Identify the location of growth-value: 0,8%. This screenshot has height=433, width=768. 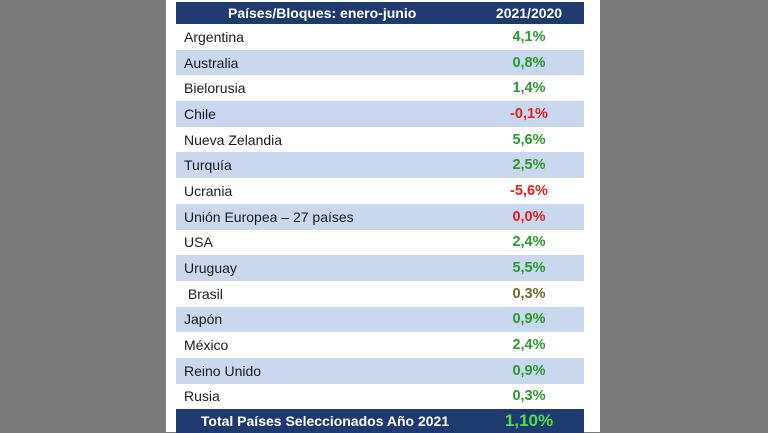
(529, 62).